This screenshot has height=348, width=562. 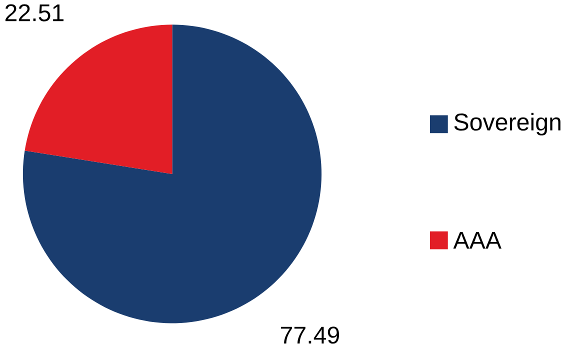 What do you see at coordinates (310, 335) in the screenshot?
I see `data-label: 77.49` at bounding box center [310, 335].